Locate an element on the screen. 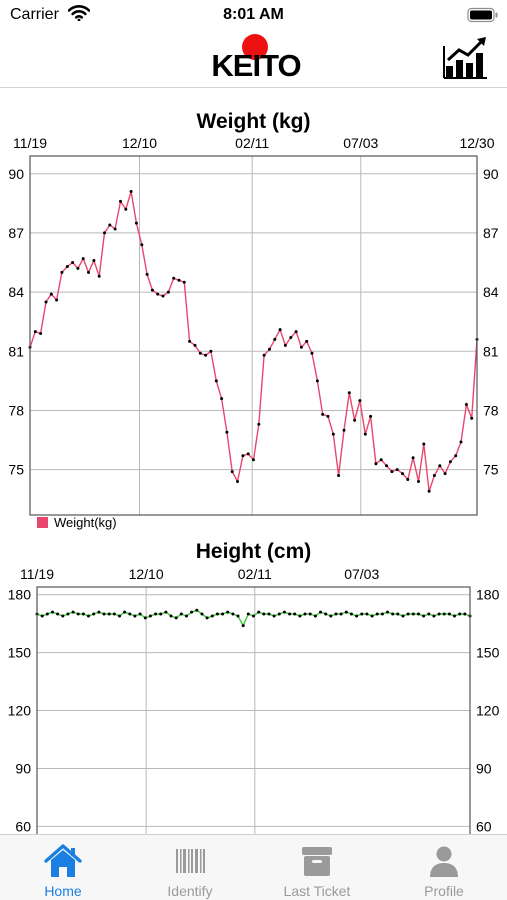 Image resolution: width=507 pixels, height=900 pixels. bar-chart-trend-icon is located at coordinates (466, 58).